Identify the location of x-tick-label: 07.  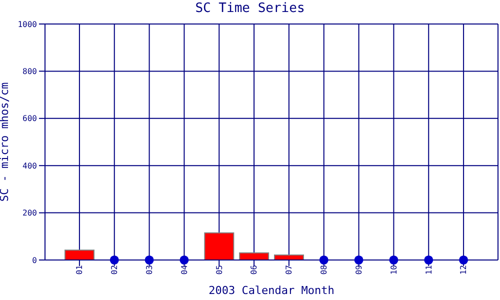
(289, 269).